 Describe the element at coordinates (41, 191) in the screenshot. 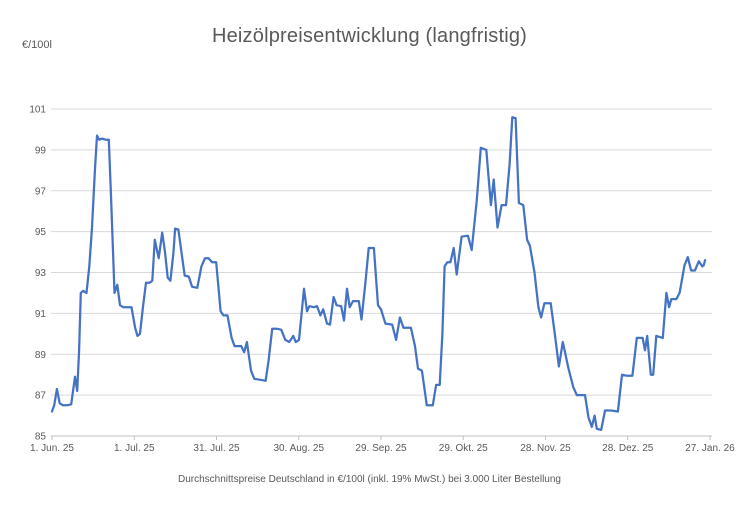

I see `y-tick-label: 97` at that location.